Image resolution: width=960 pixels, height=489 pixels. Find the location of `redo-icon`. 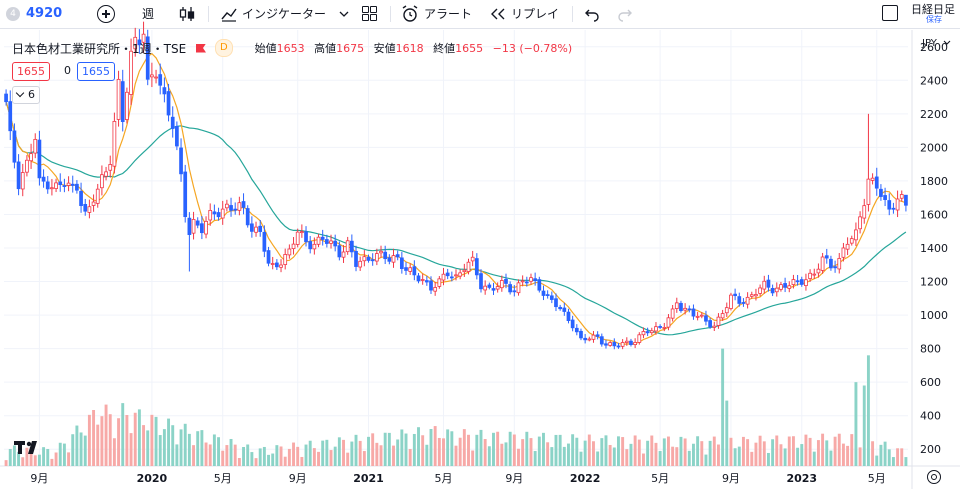

redo-icon is located at coordinates (625, 14).